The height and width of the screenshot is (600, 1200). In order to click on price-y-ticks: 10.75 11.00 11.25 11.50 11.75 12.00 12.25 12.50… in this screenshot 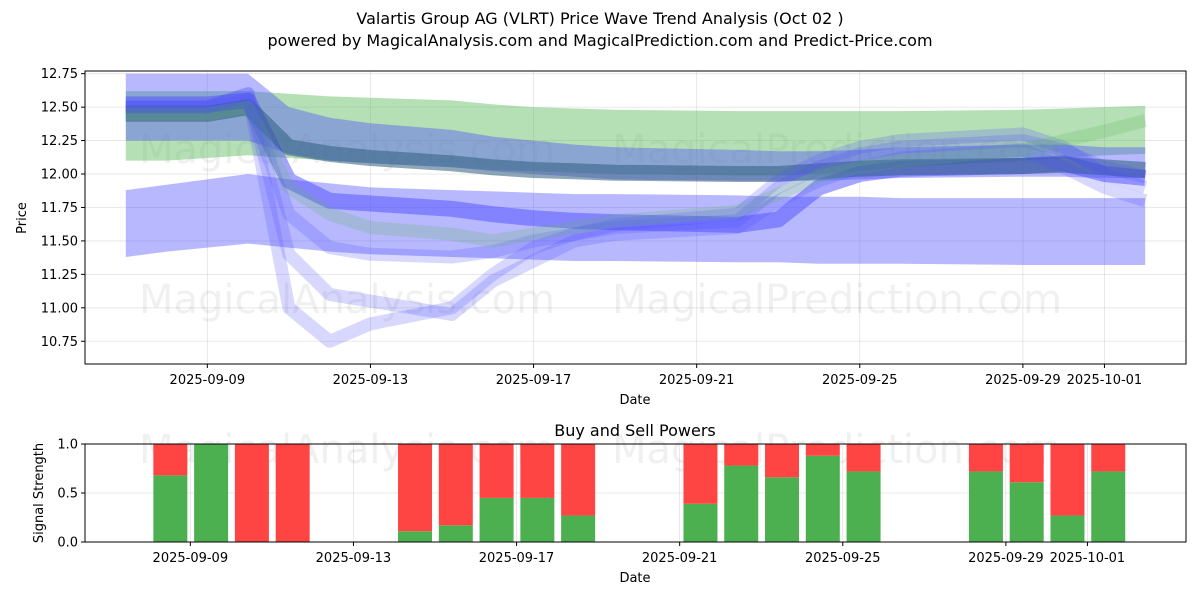, I will do `click(63, 208)`.